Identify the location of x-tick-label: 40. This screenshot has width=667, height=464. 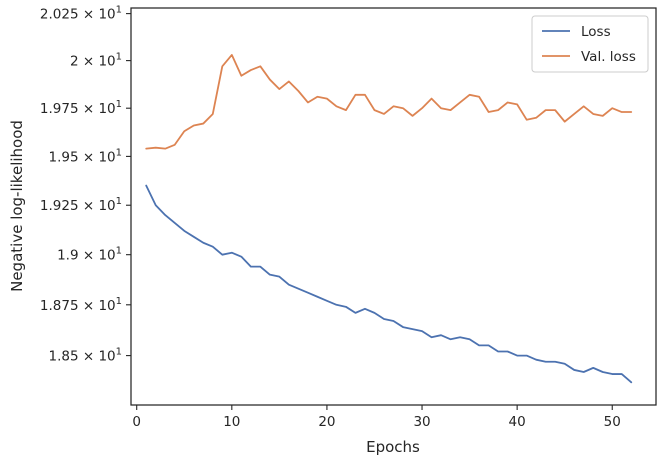
(517, 422).